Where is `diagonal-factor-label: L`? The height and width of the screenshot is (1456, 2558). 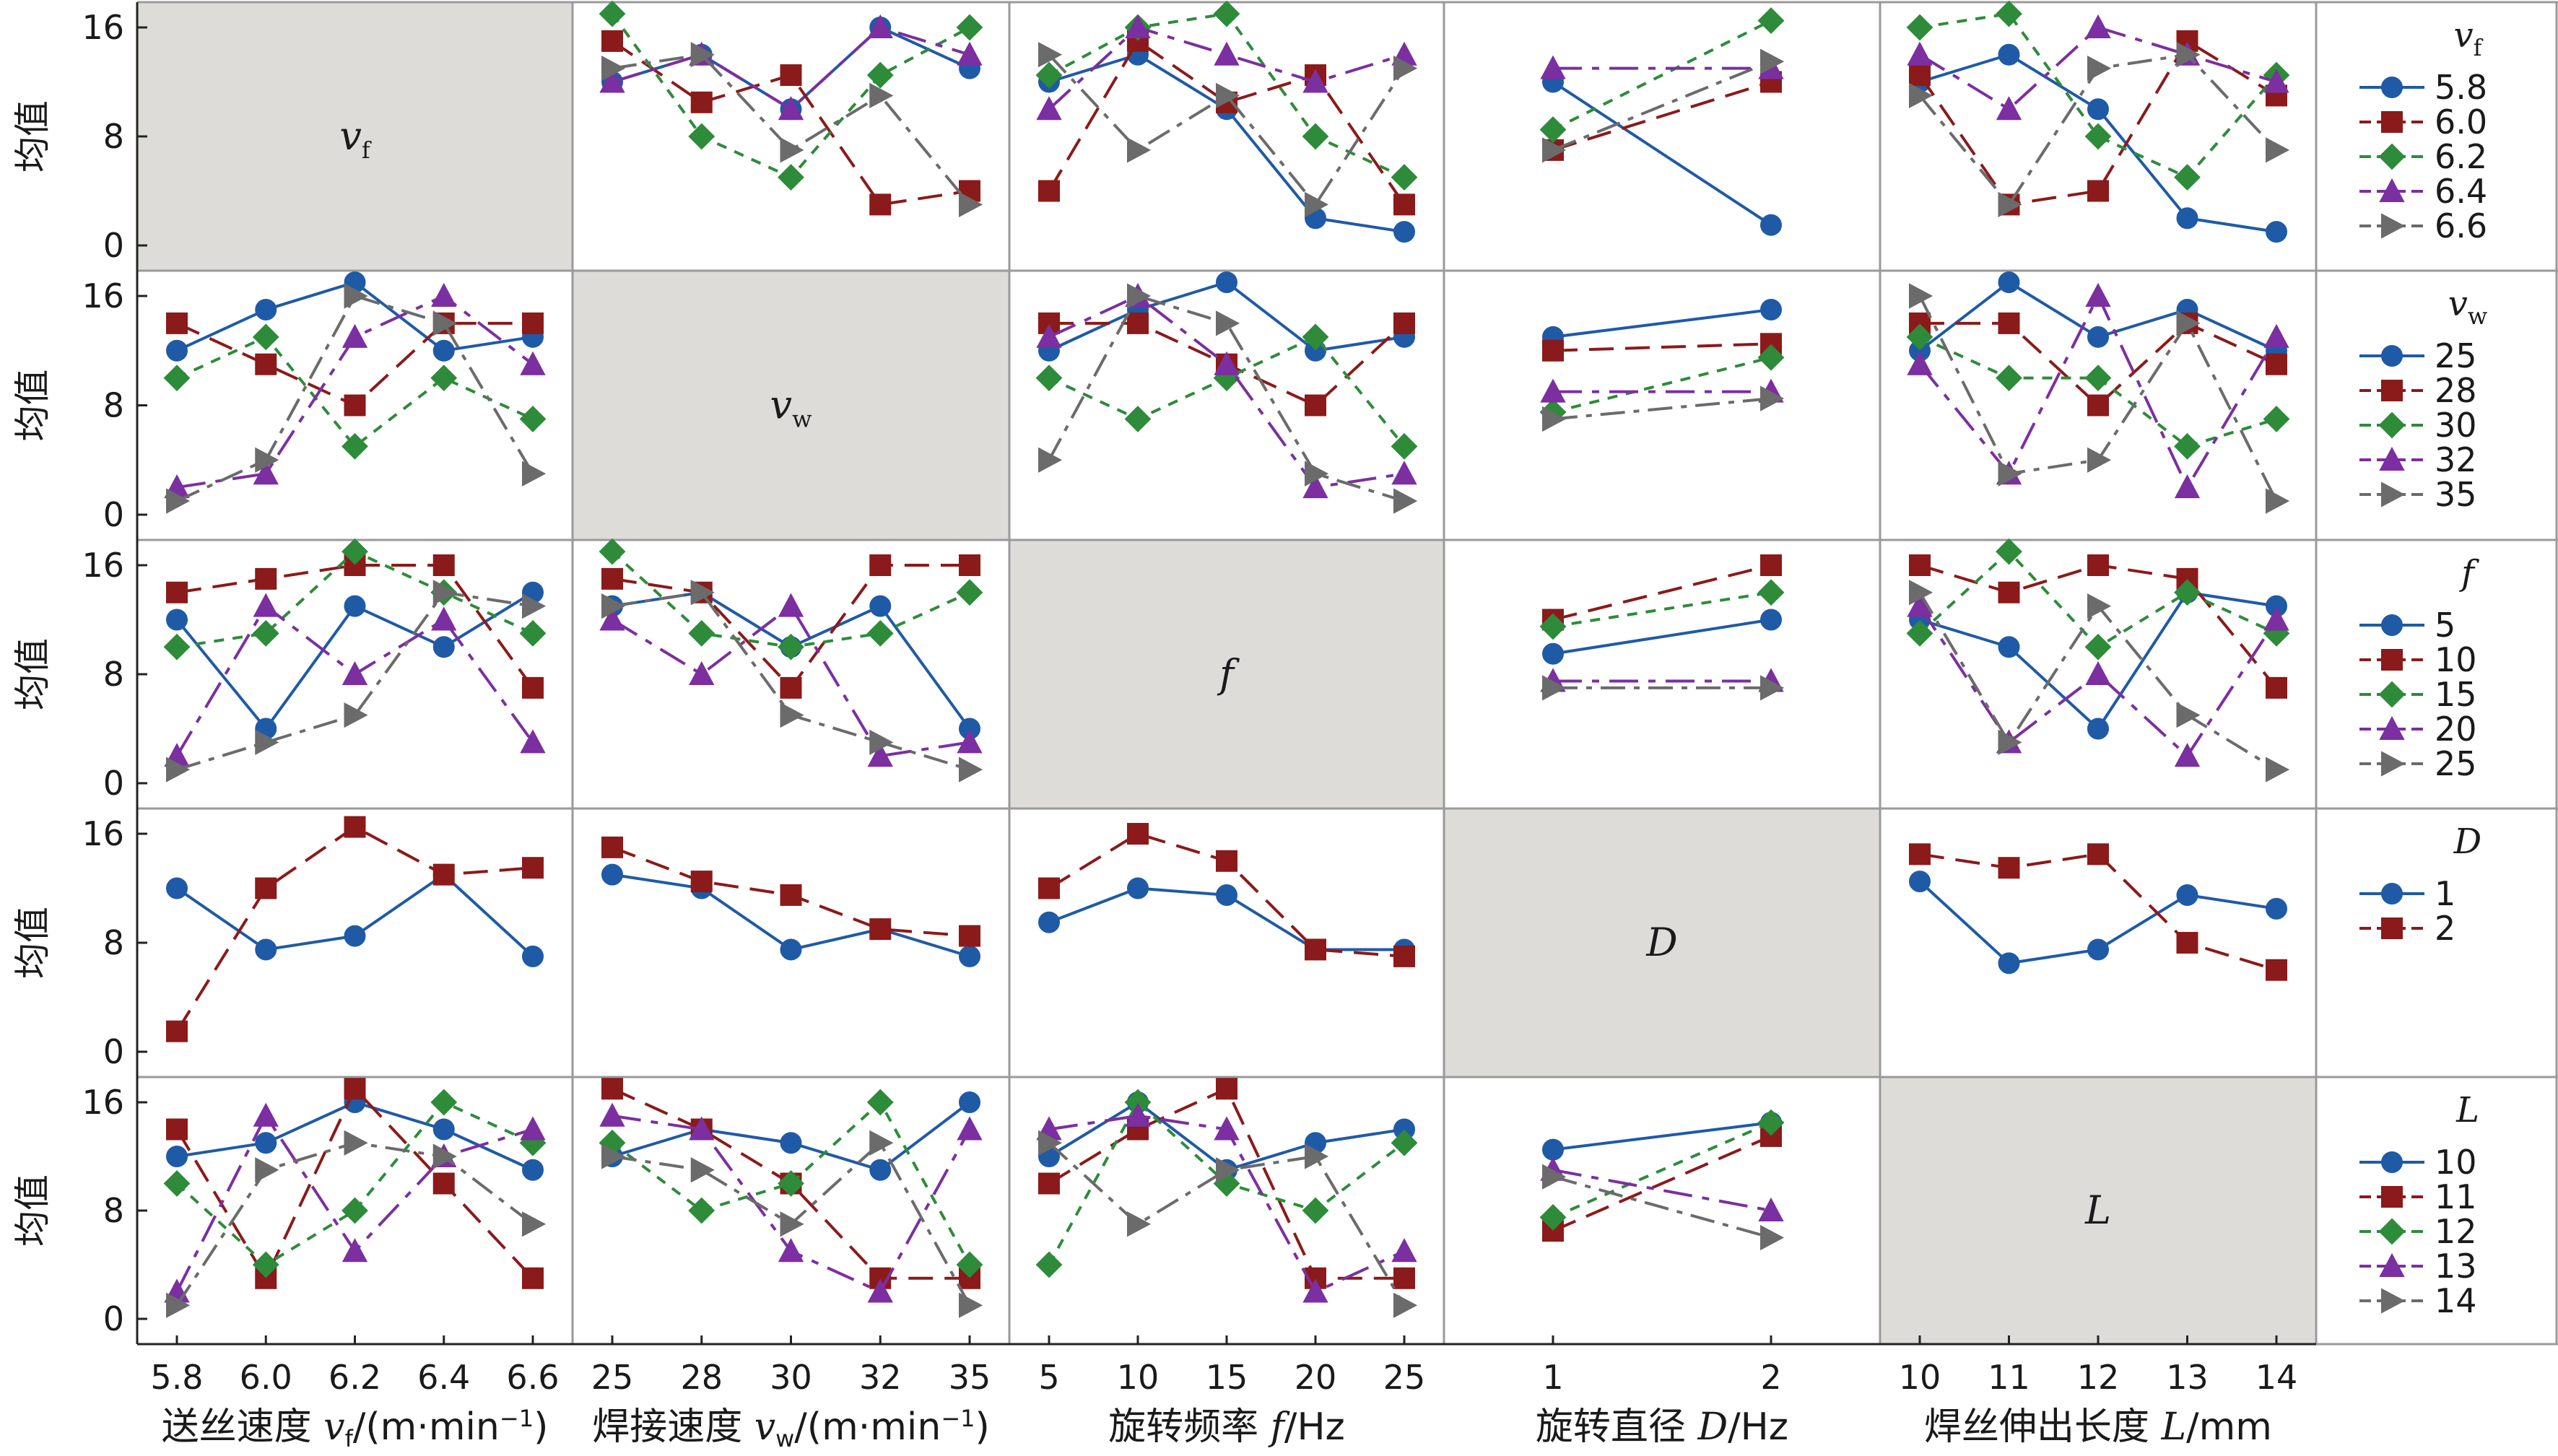 diagonal-factor-label: L is located at coordinates (2098, 1210).